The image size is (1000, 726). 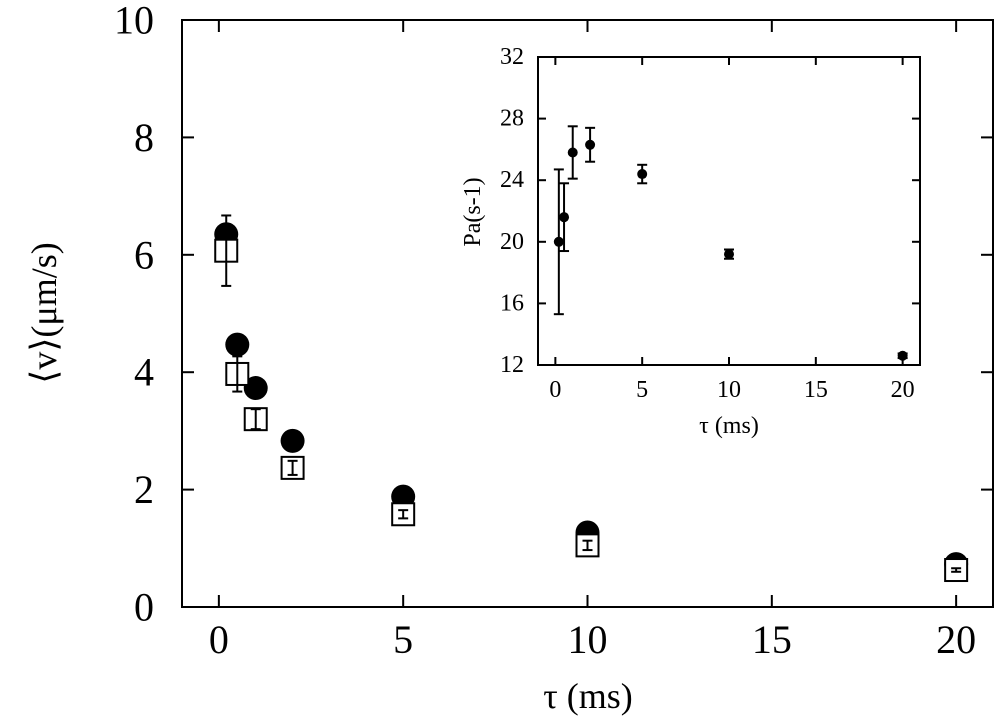 What do you see at coordinates (730, 243) in the screenshot?
I see `inset-marks` at bounding box center [730, 243].